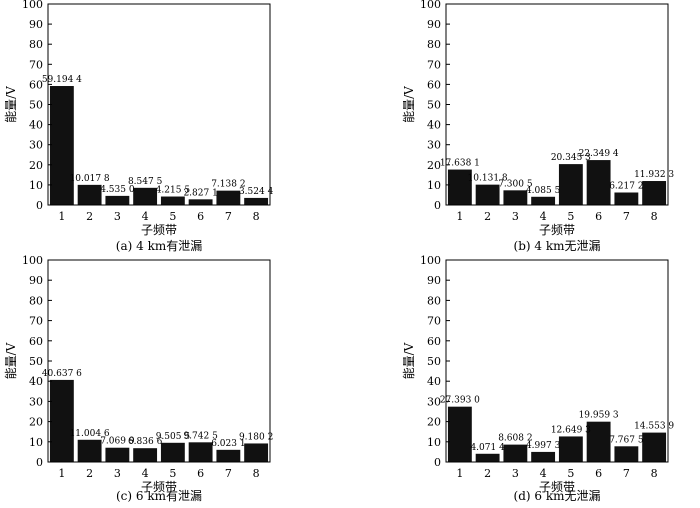 This screenshot has height=508, width=700. I want to click on data-label: 6.023 1, so click(228, 444).